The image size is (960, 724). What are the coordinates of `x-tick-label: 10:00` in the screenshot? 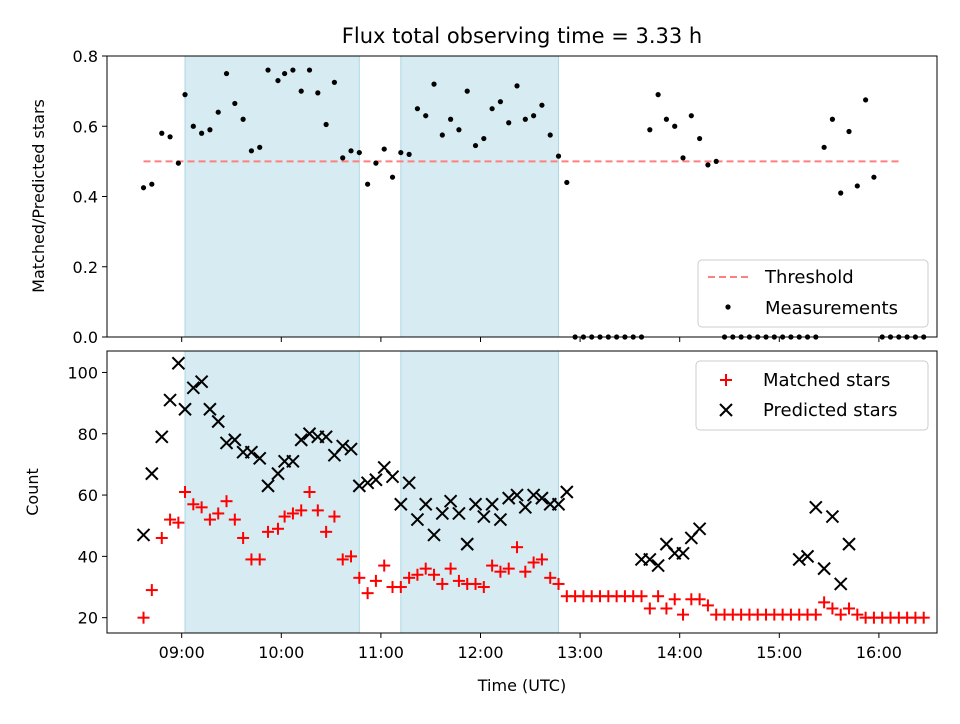 It's located at (281, 652).